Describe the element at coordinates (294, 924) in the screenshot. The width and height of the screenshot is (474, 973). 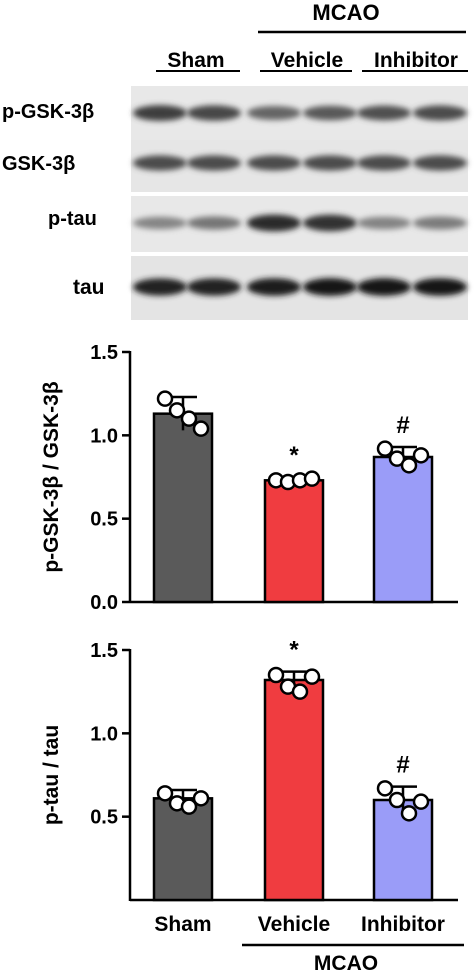
I see `x-tick-label: Vehicle` at that location.